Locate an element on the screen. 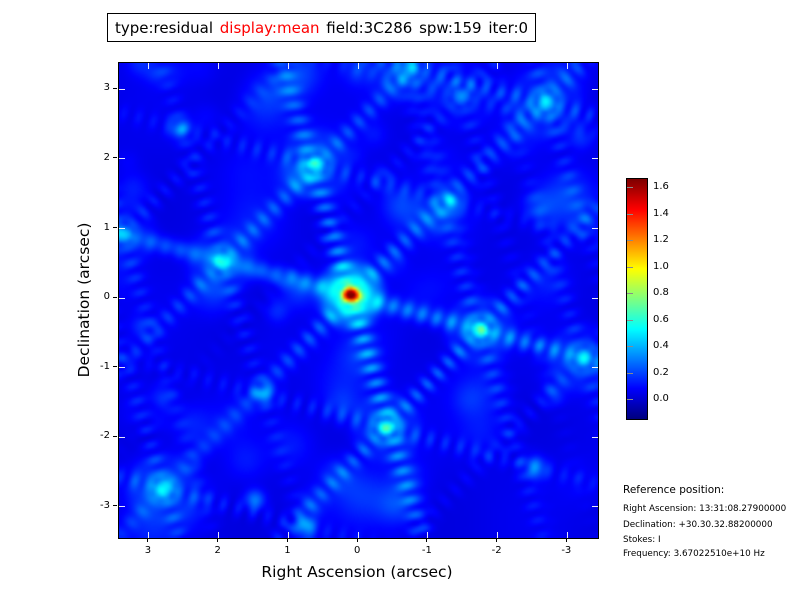 The image size is (800, 600). reference-declination: Declination: +30.30.32.88200000 is located at coordinates (698, 525).